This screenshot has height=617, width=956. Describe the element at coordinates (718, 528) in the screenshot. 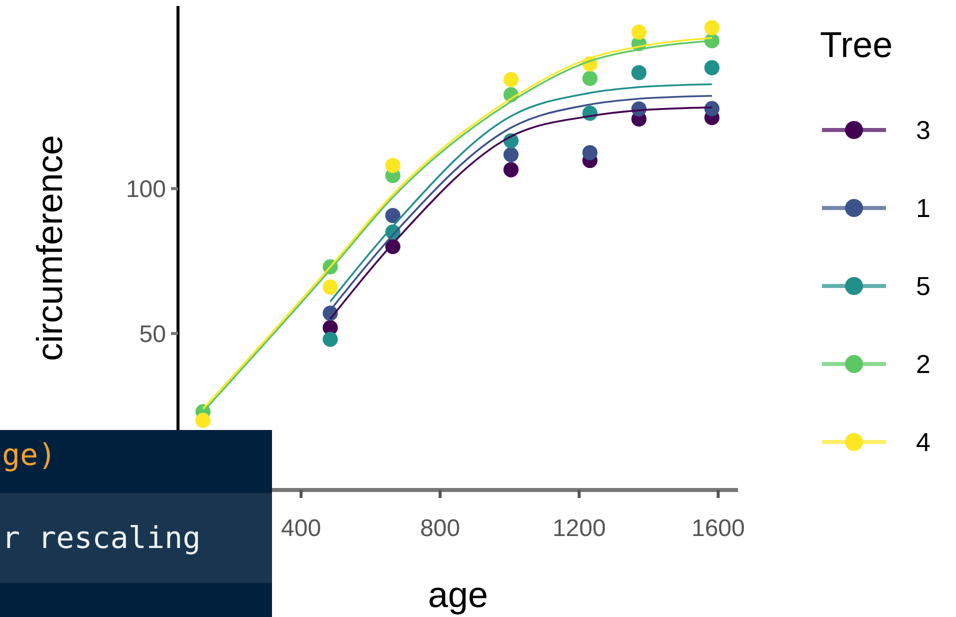

I see `x-tick-label: 1600` at that location.